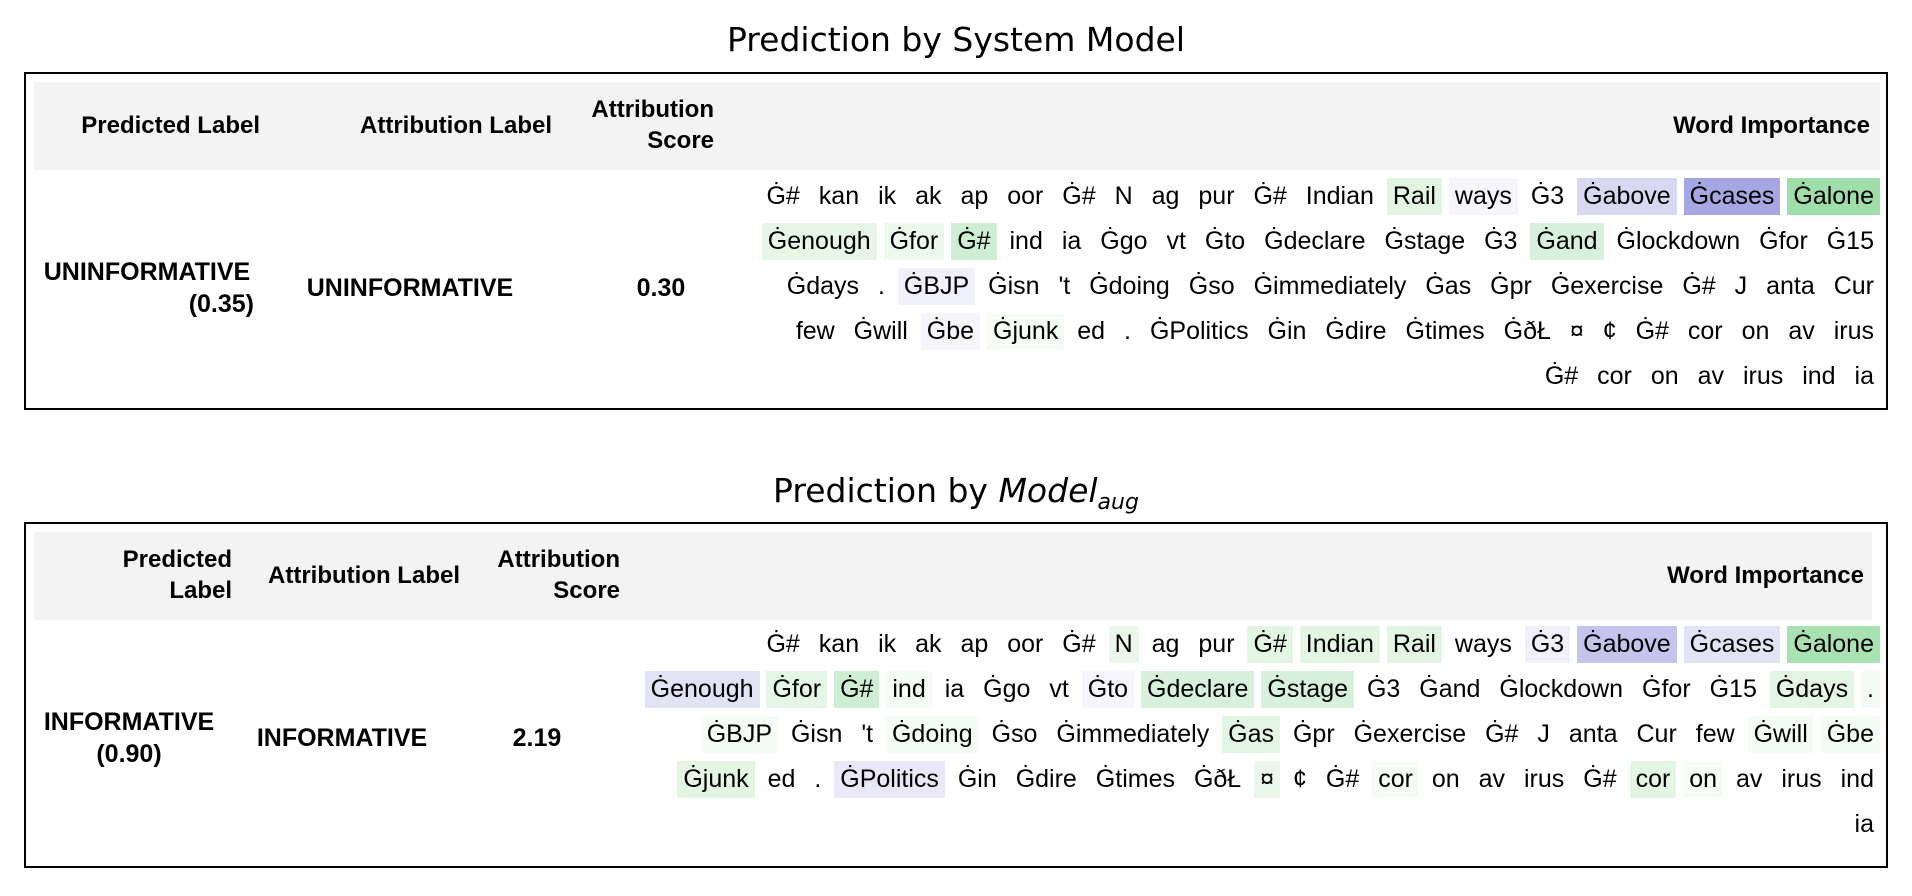 This screenshot has height=896, width=1912. Describe the element at coordinates (1527, 331) in the screenshot. I see `word-token: ĠðŁ` at that location.